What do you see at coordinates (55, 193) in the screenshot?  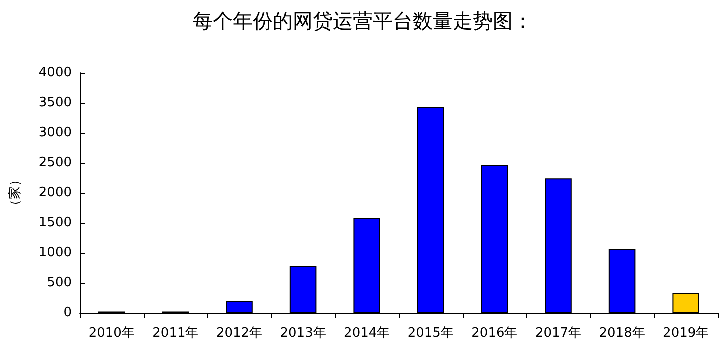 I see `y-tick-label: 2000` at bounding box center [55, 193].